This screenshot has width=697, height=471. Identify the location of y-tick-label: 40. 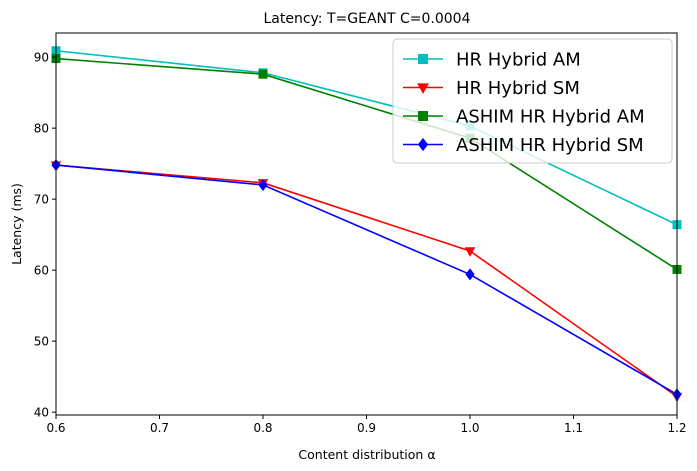
(41, 413).